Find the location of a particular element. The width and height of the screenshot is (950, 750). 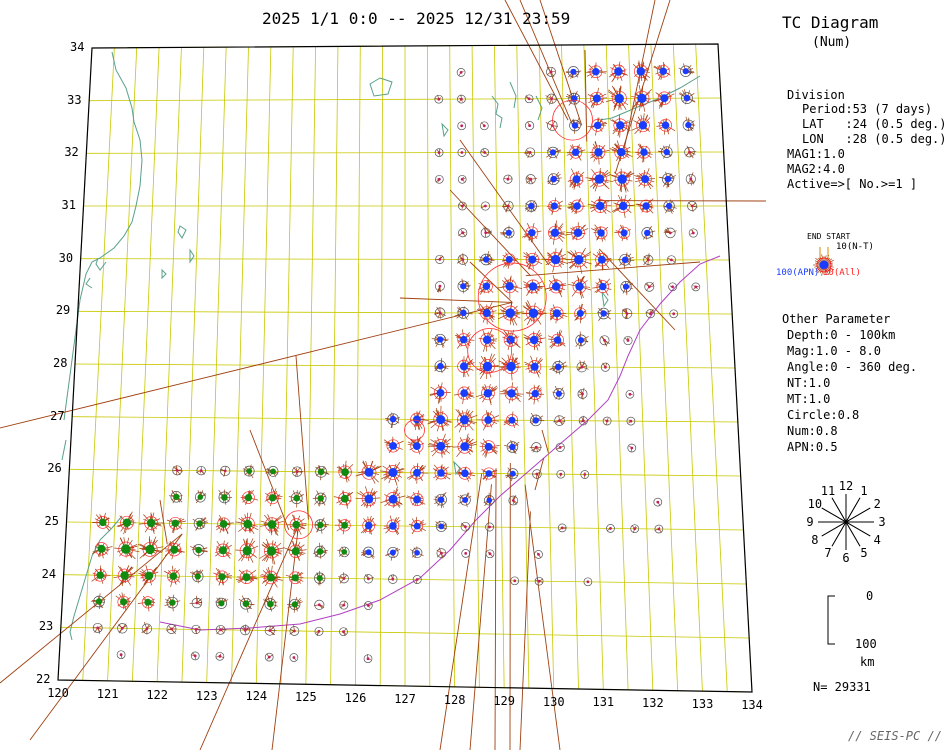

lon-label: 130 is located at coordinates (553, 701).